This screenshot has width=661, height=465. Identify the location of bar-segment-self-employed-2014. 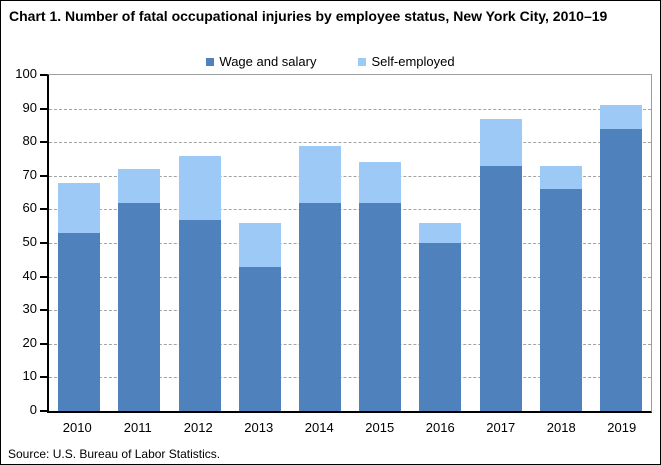
(320, 174).